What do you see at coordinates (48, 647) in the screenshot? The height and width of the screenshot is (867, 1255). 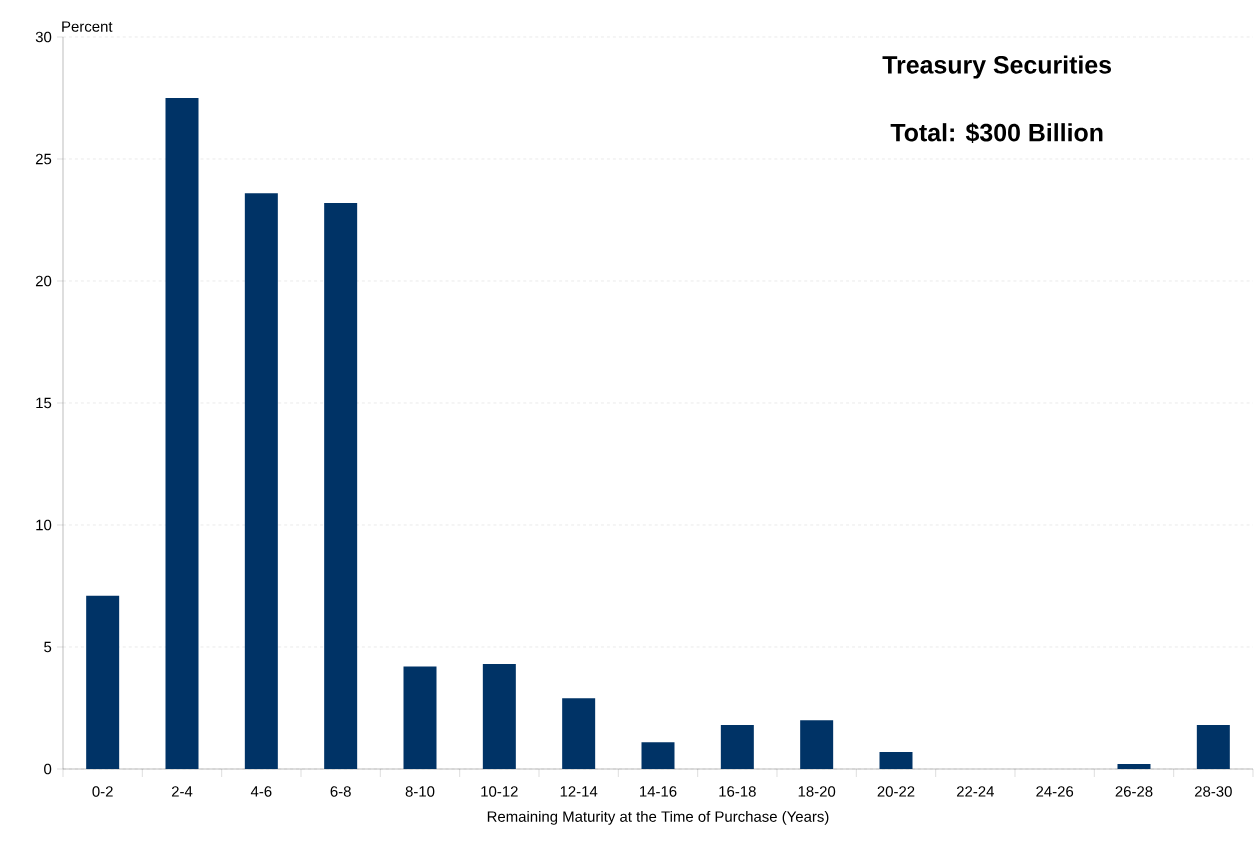 I see `y-tick-label: 5` at bounding box center [48, 647].